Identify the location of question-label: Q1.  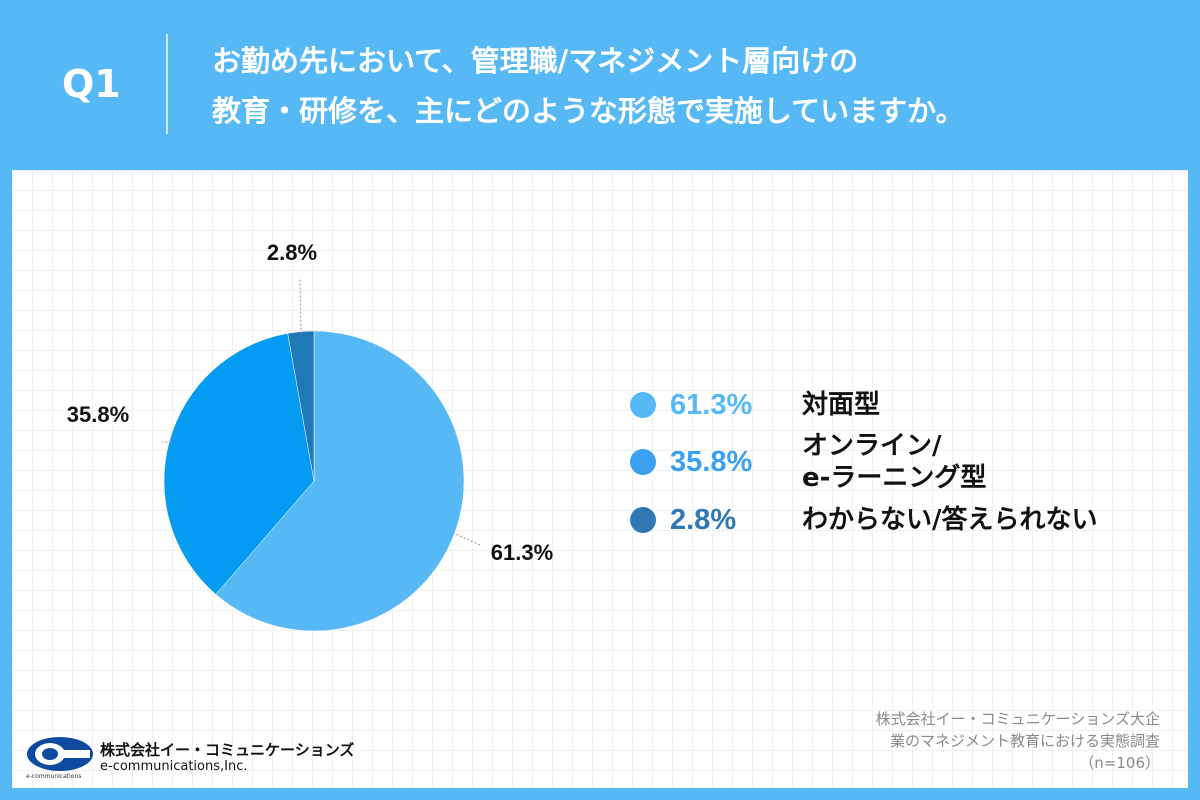
(91, 84).